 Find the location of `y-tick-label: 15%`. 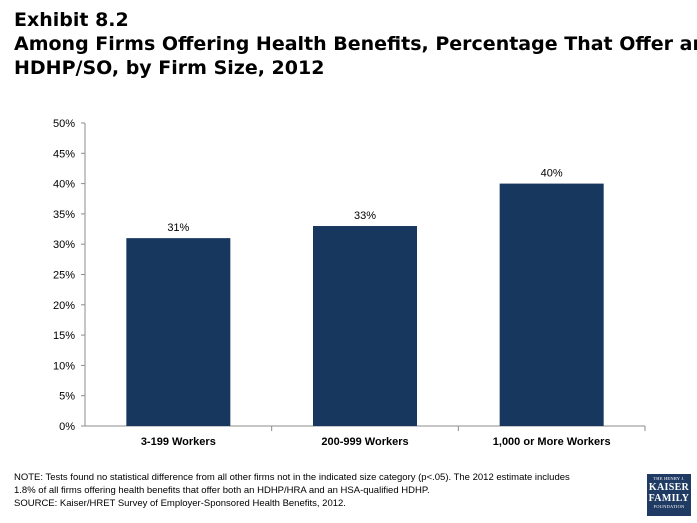

y-tick-label: 15% is located at coordinates (64, 336).